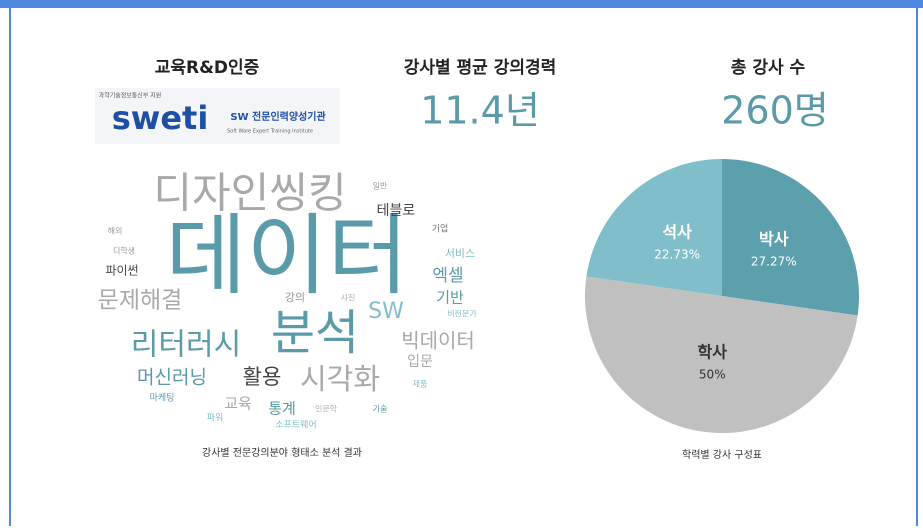  I want to click on logo-english: Soft Ware Expert Training Institute, so click(270, 132).